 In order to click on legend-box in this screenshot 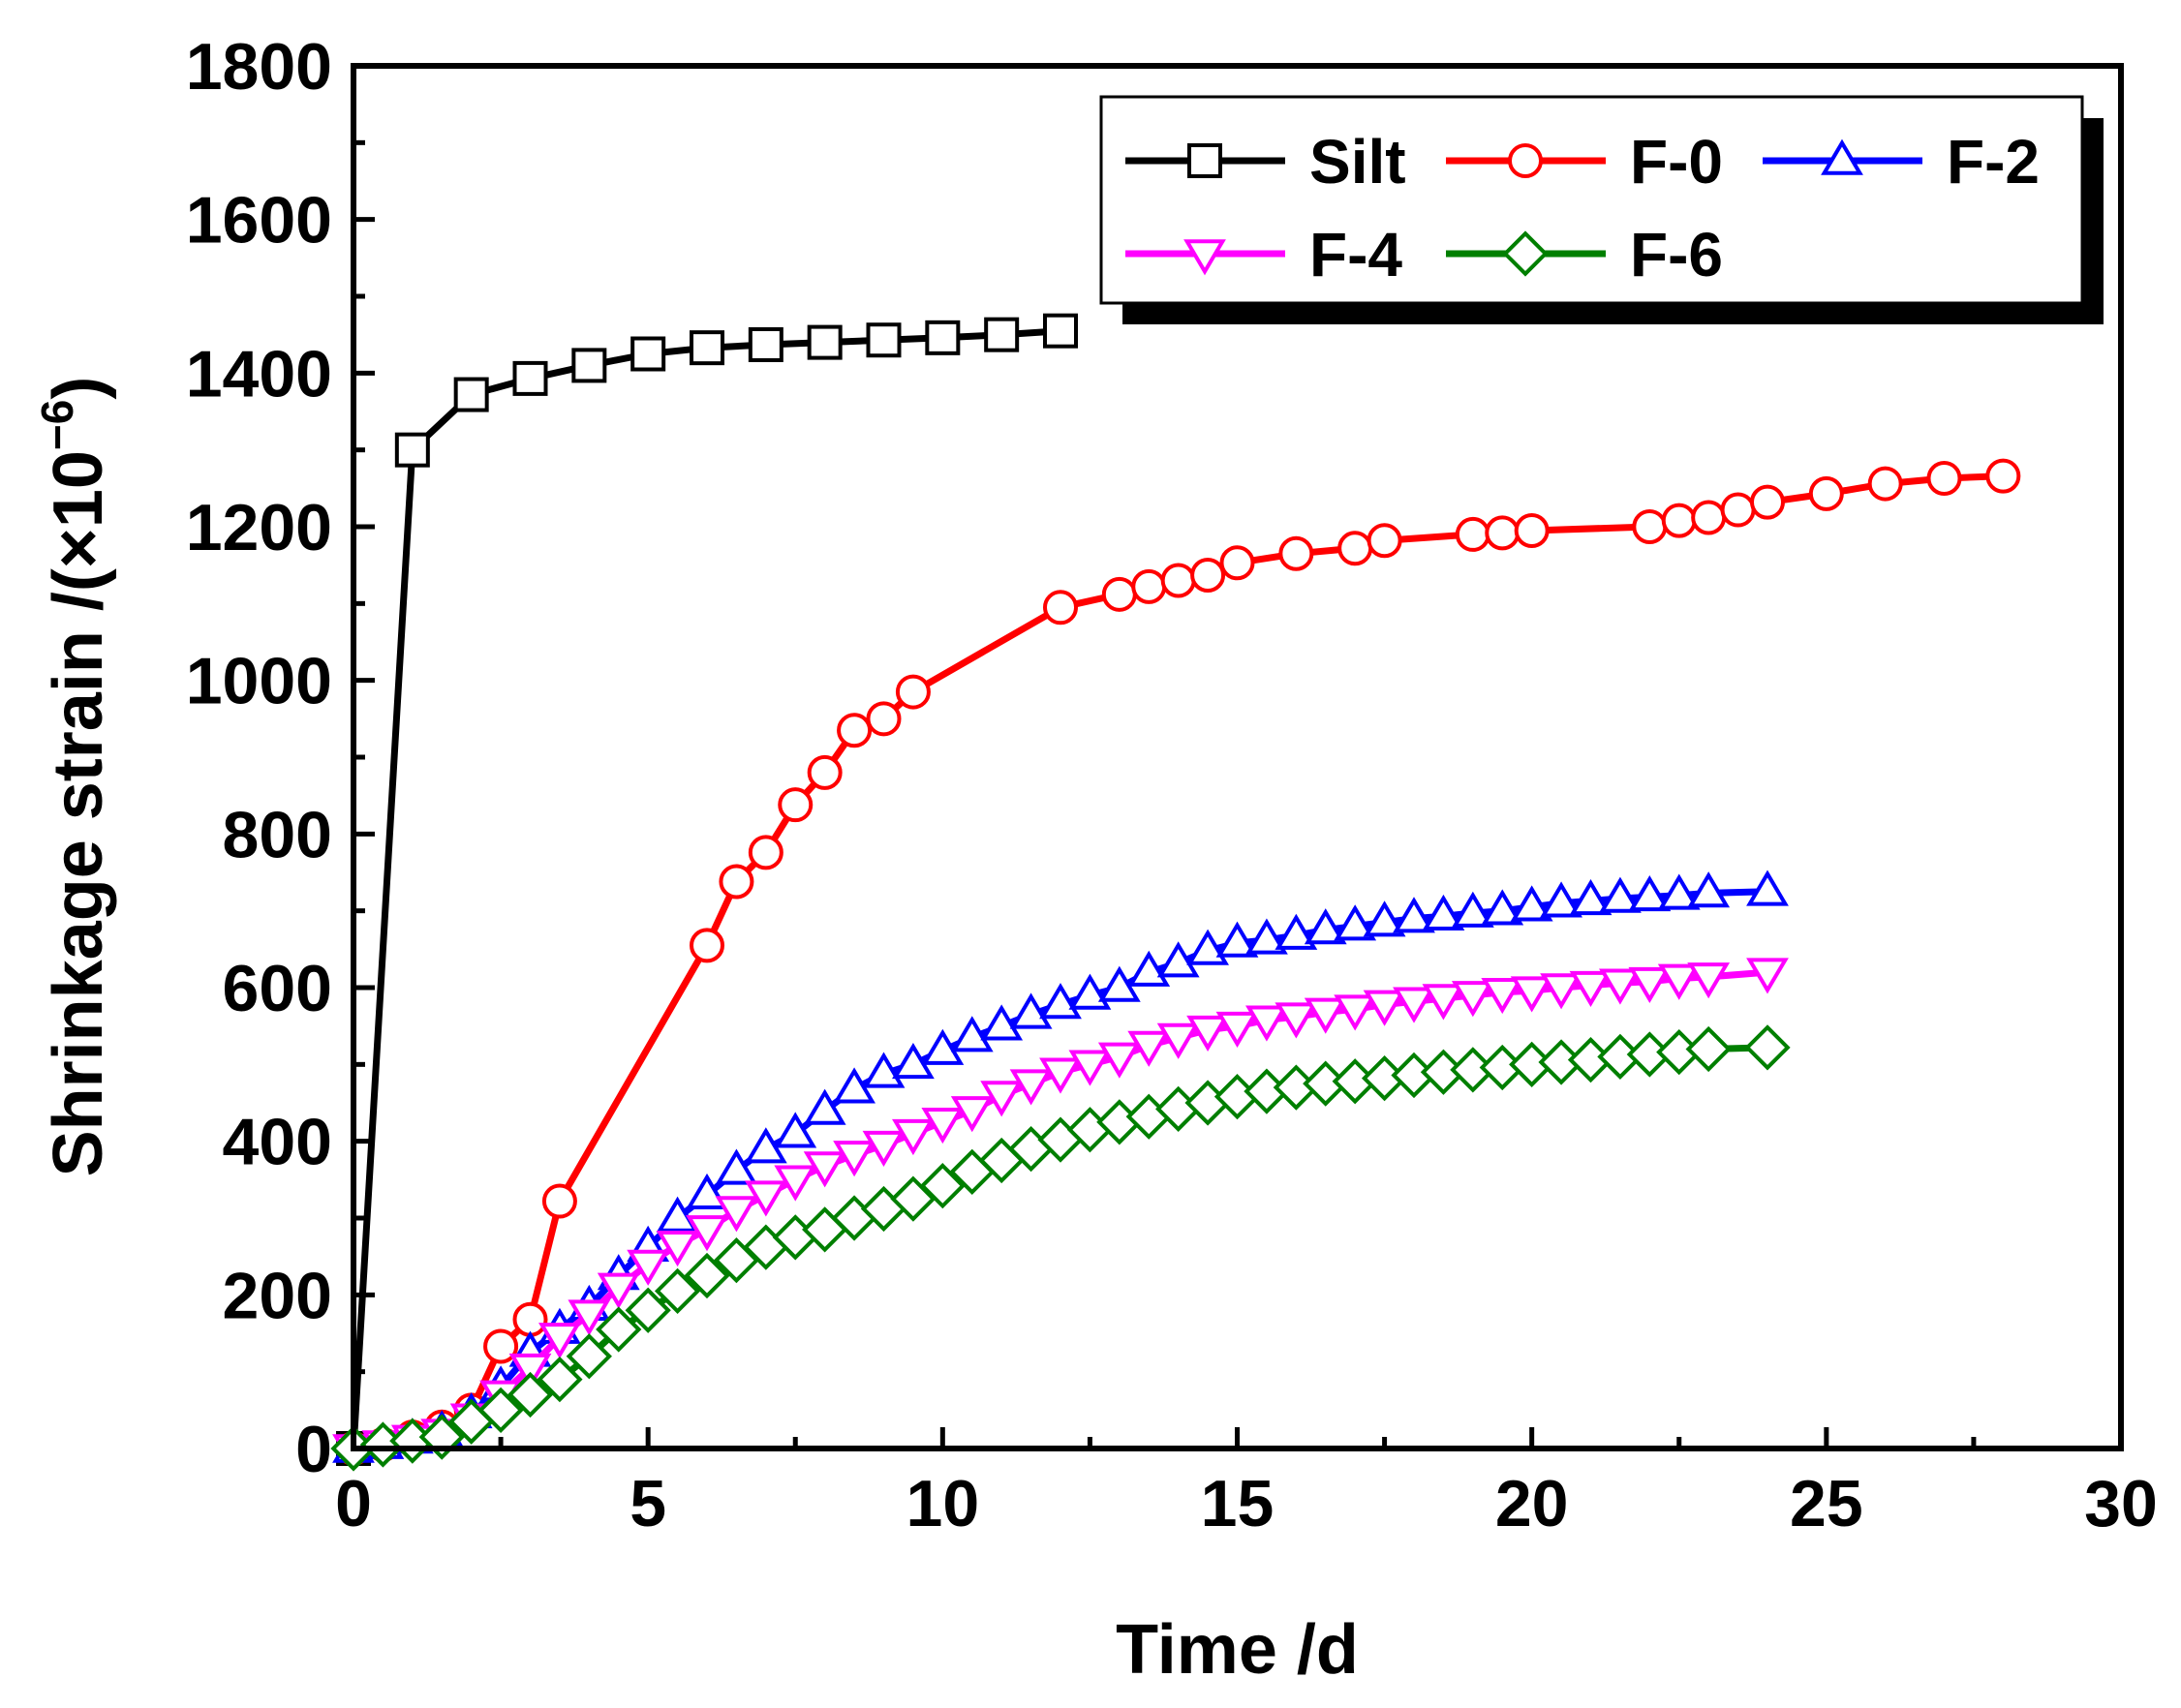, I will do `click(1591, 200)`.